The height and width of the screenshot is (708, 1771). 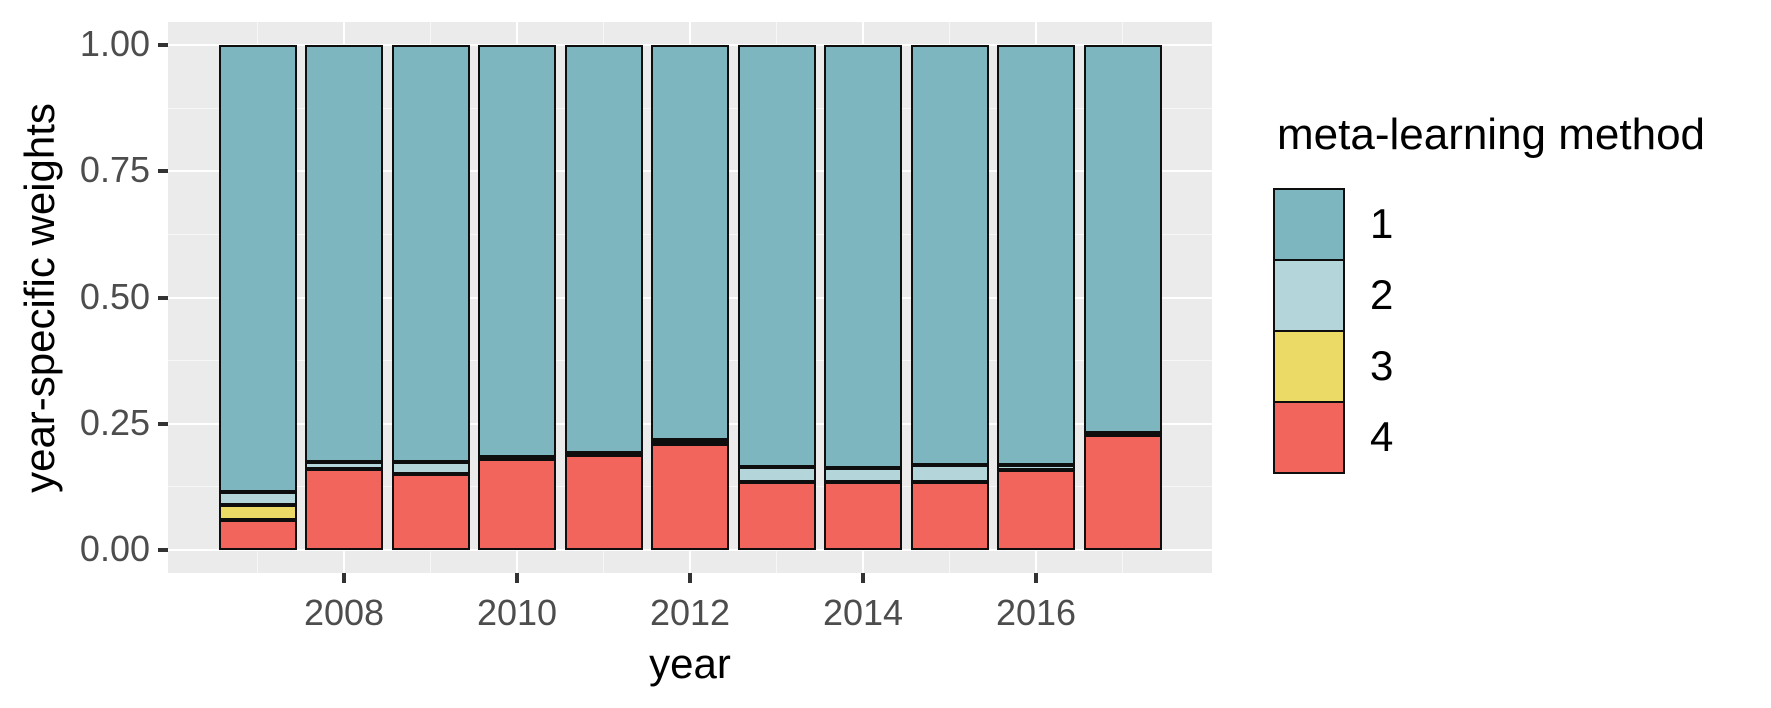 I want to click on x-tick-label: 2008, so click(x=344, y=612).